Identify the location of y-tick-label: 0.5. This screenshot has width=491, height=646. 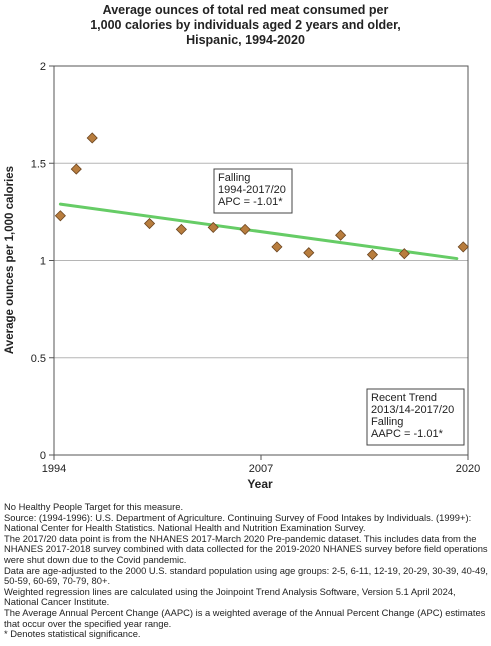
(38, 359).